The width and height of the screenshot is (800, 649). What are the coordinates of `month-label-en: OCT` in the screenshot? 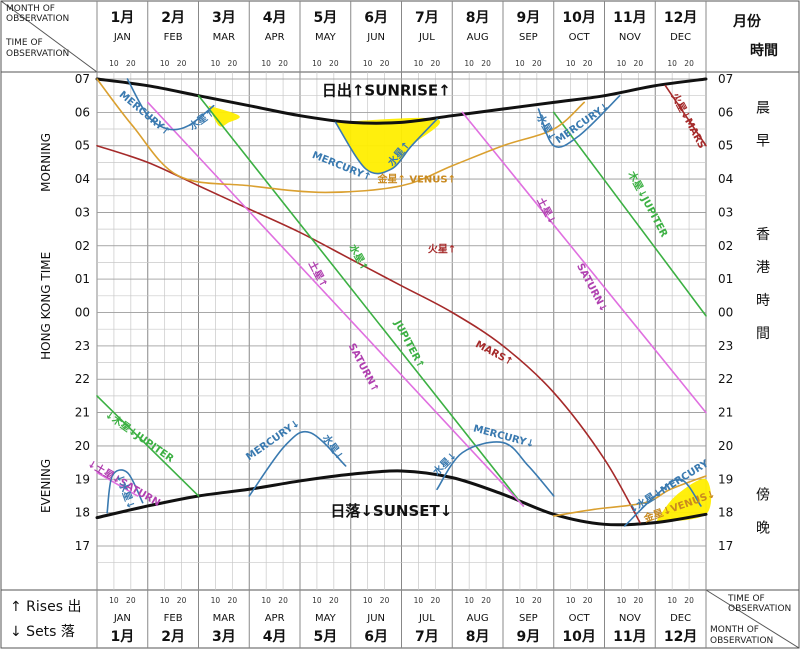 It's located at (580, 37).